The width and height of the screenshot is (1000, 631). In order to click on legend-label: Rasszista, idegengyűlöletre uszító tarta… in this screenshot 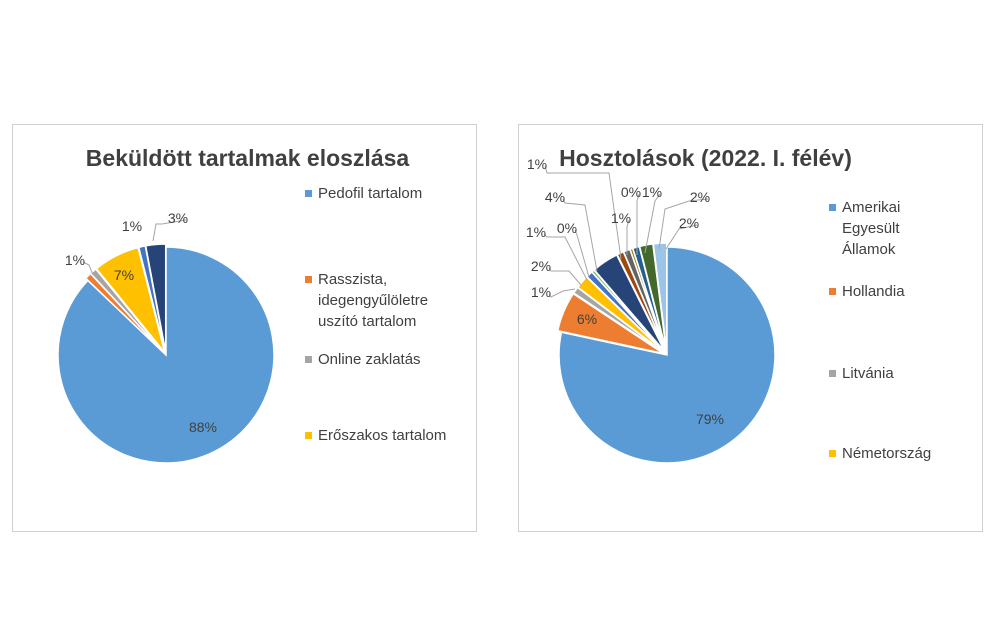, I will do `click(373, 300)`.